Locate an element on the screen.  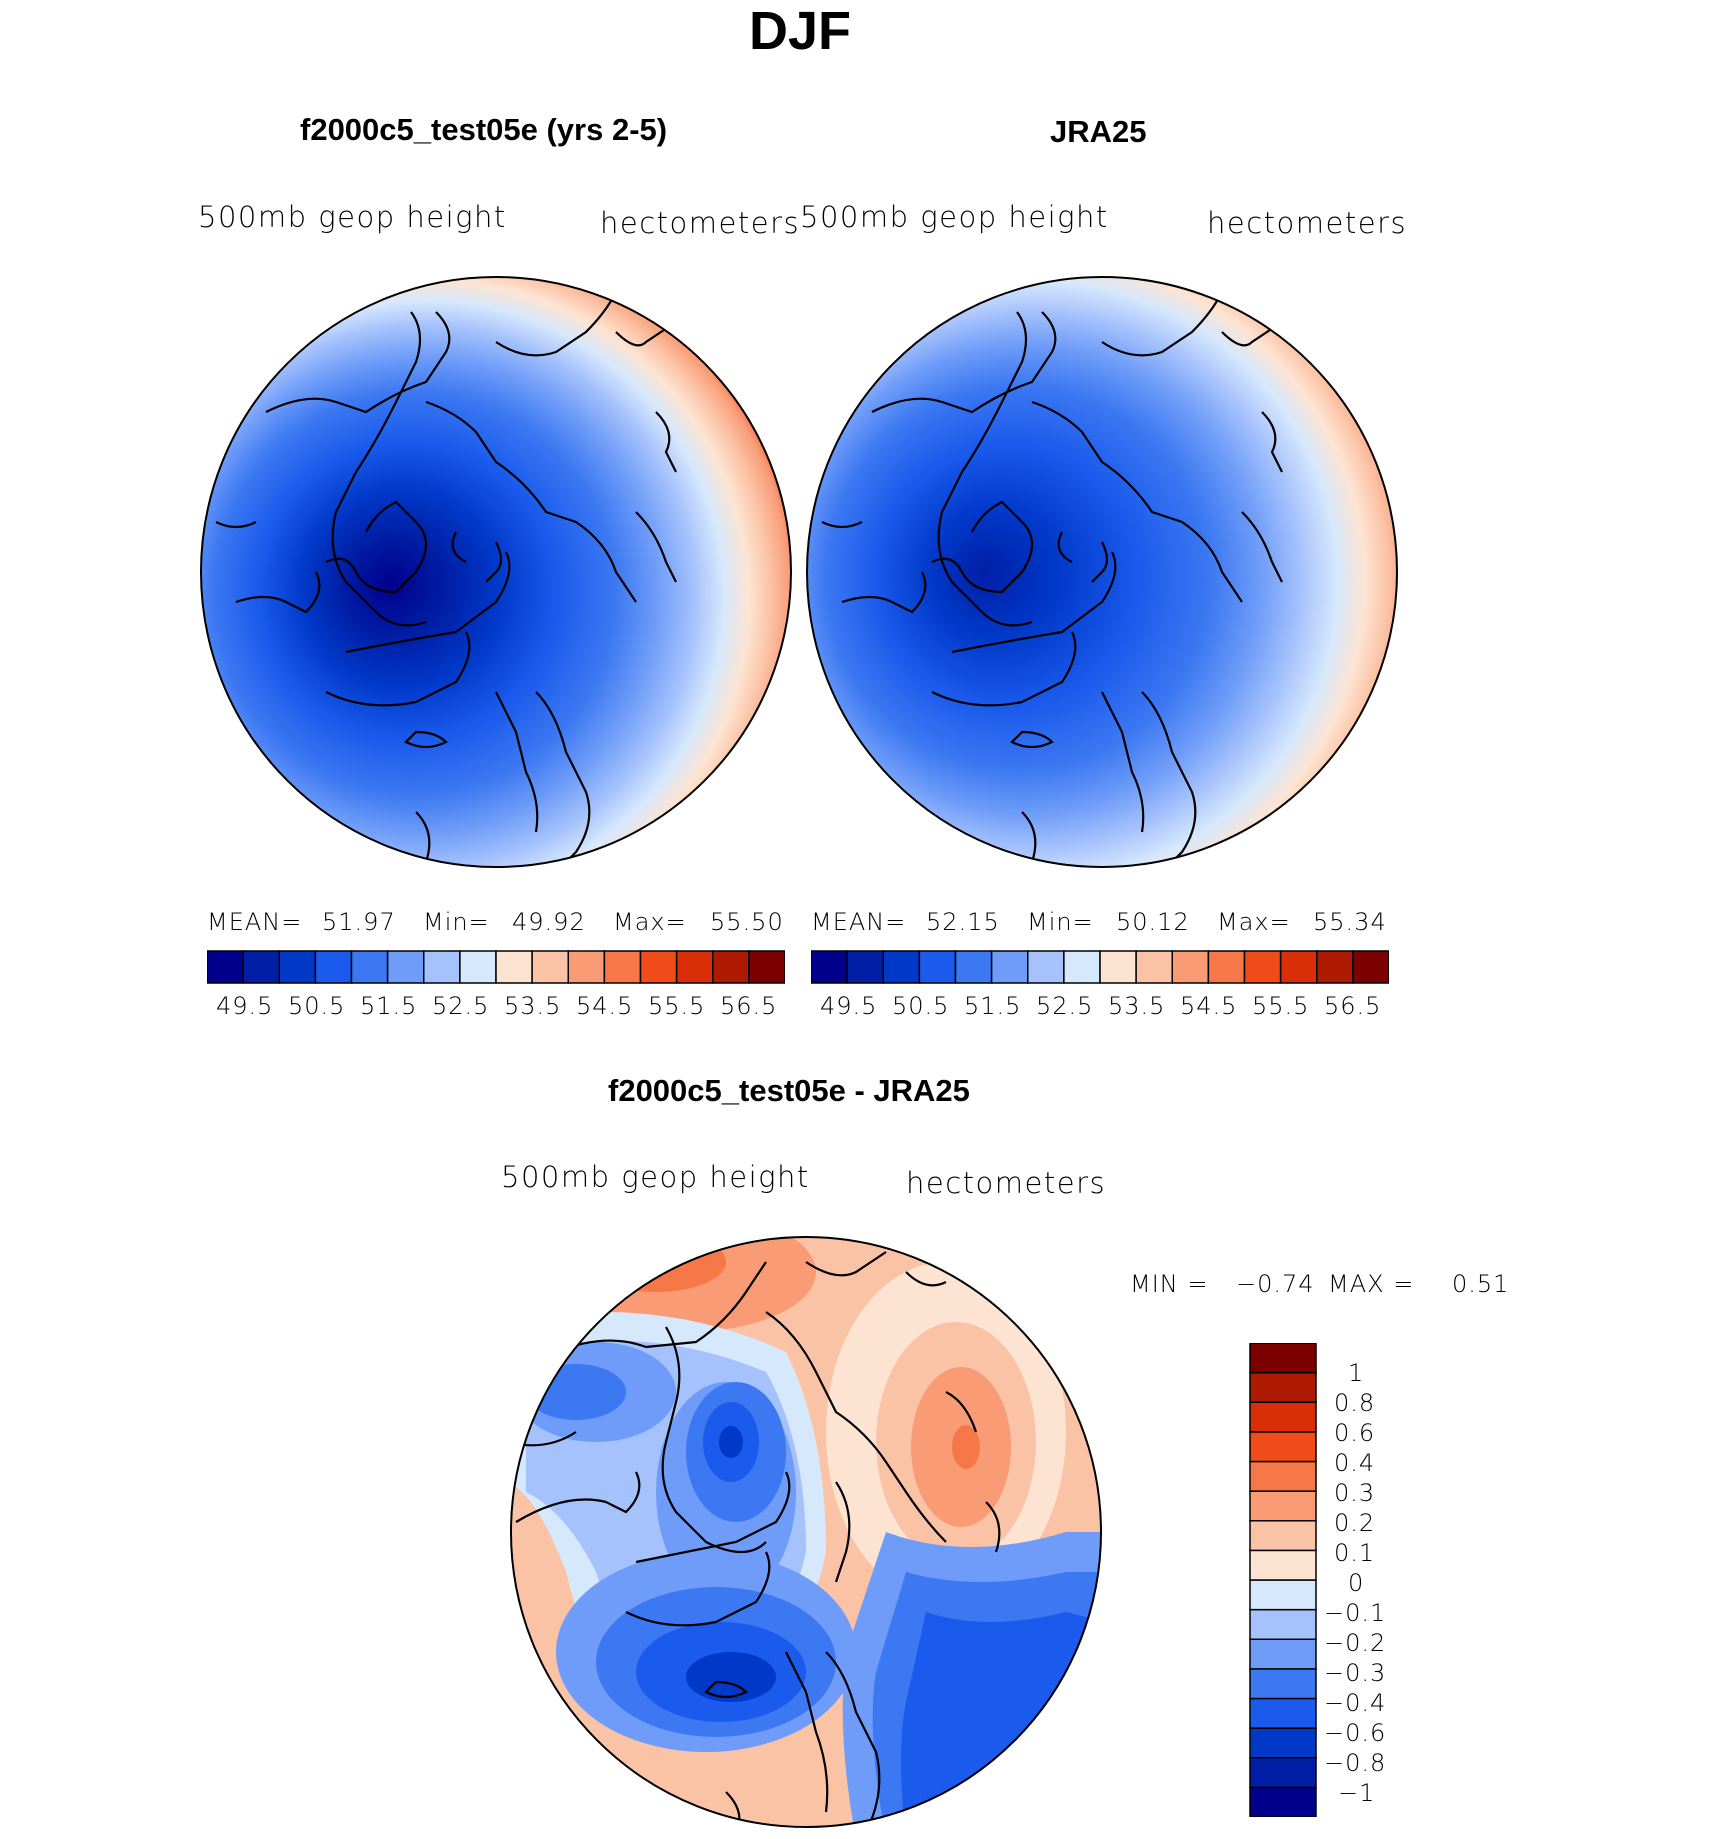
panel1-map-border is located at coordinates (496, 572).